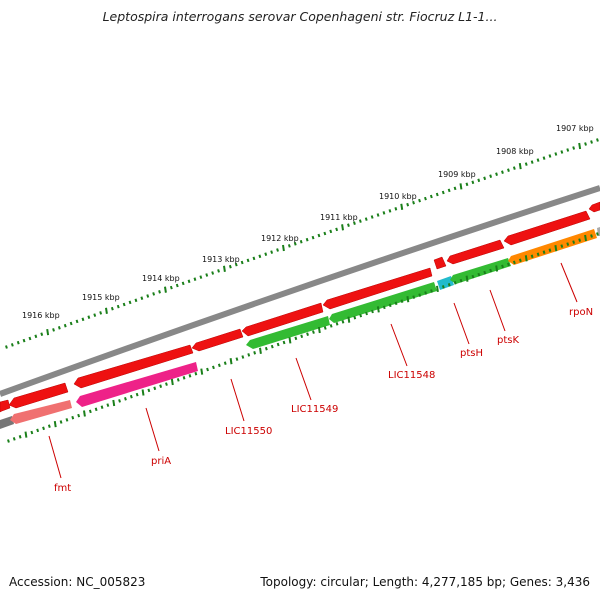  I want to click on kbp-label: 1912 kbp, so click(280, 238).